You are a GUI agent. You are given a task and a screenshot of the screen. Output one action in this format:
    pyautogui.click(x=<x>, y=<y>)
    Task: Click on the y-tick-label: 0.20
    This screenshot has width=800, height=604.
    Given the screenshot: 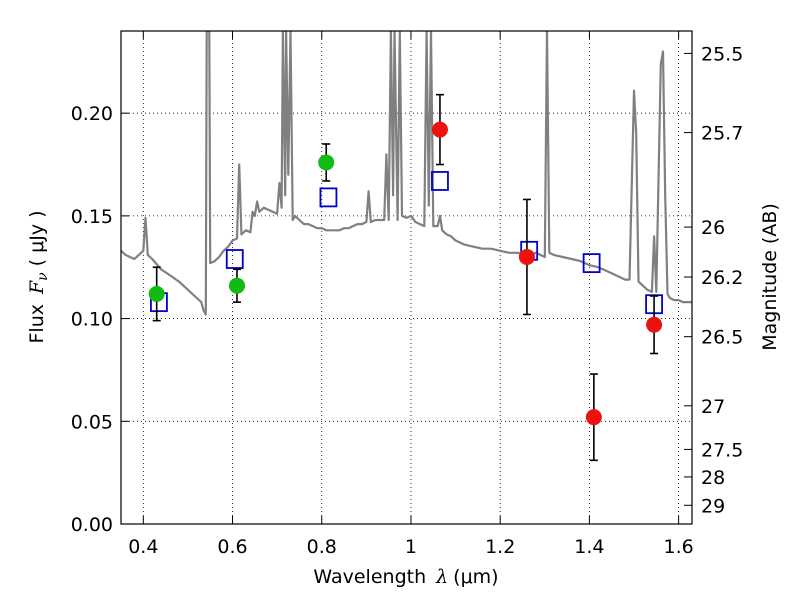 What is the action you would take?
    pyautogui.click(x=92, y=114)
    